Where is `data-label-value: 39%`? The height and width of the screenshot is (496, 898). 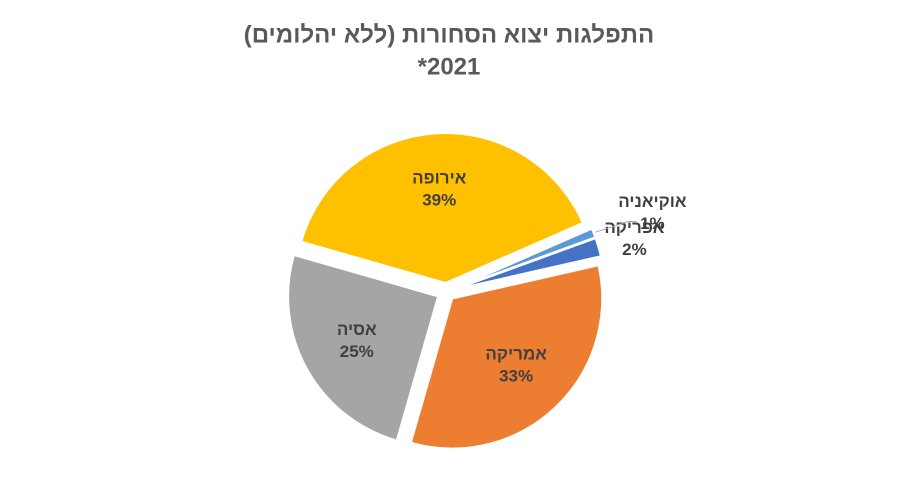
data-label-value: 39% is located at coordinates (439, 200).